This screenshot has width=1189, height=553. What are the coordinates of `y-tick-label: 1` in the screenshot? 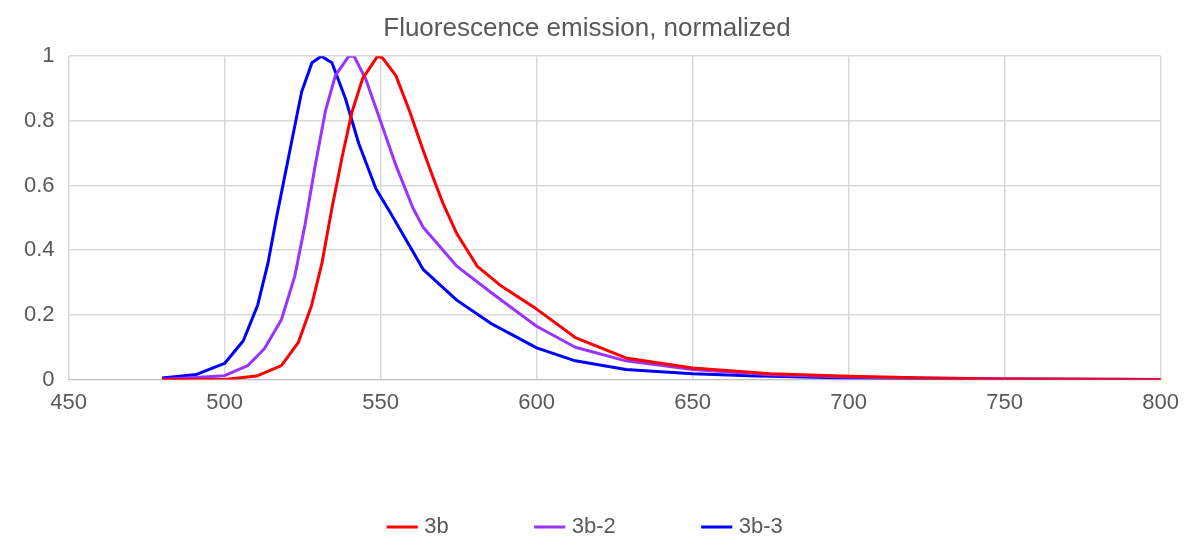 It's located at (48, 55).